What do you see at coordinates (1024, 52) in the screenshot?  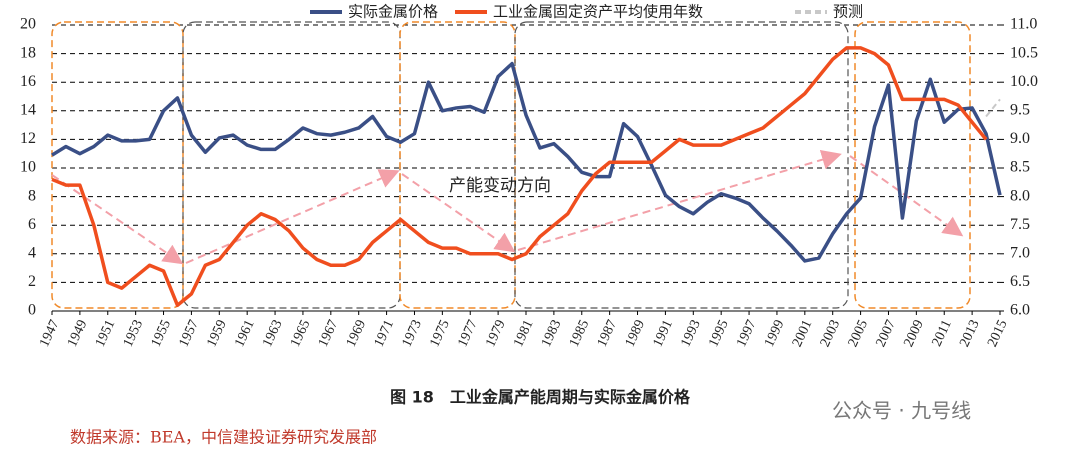 I see `y2-tick-label: 10.5` at bounding box center [1024, 52].